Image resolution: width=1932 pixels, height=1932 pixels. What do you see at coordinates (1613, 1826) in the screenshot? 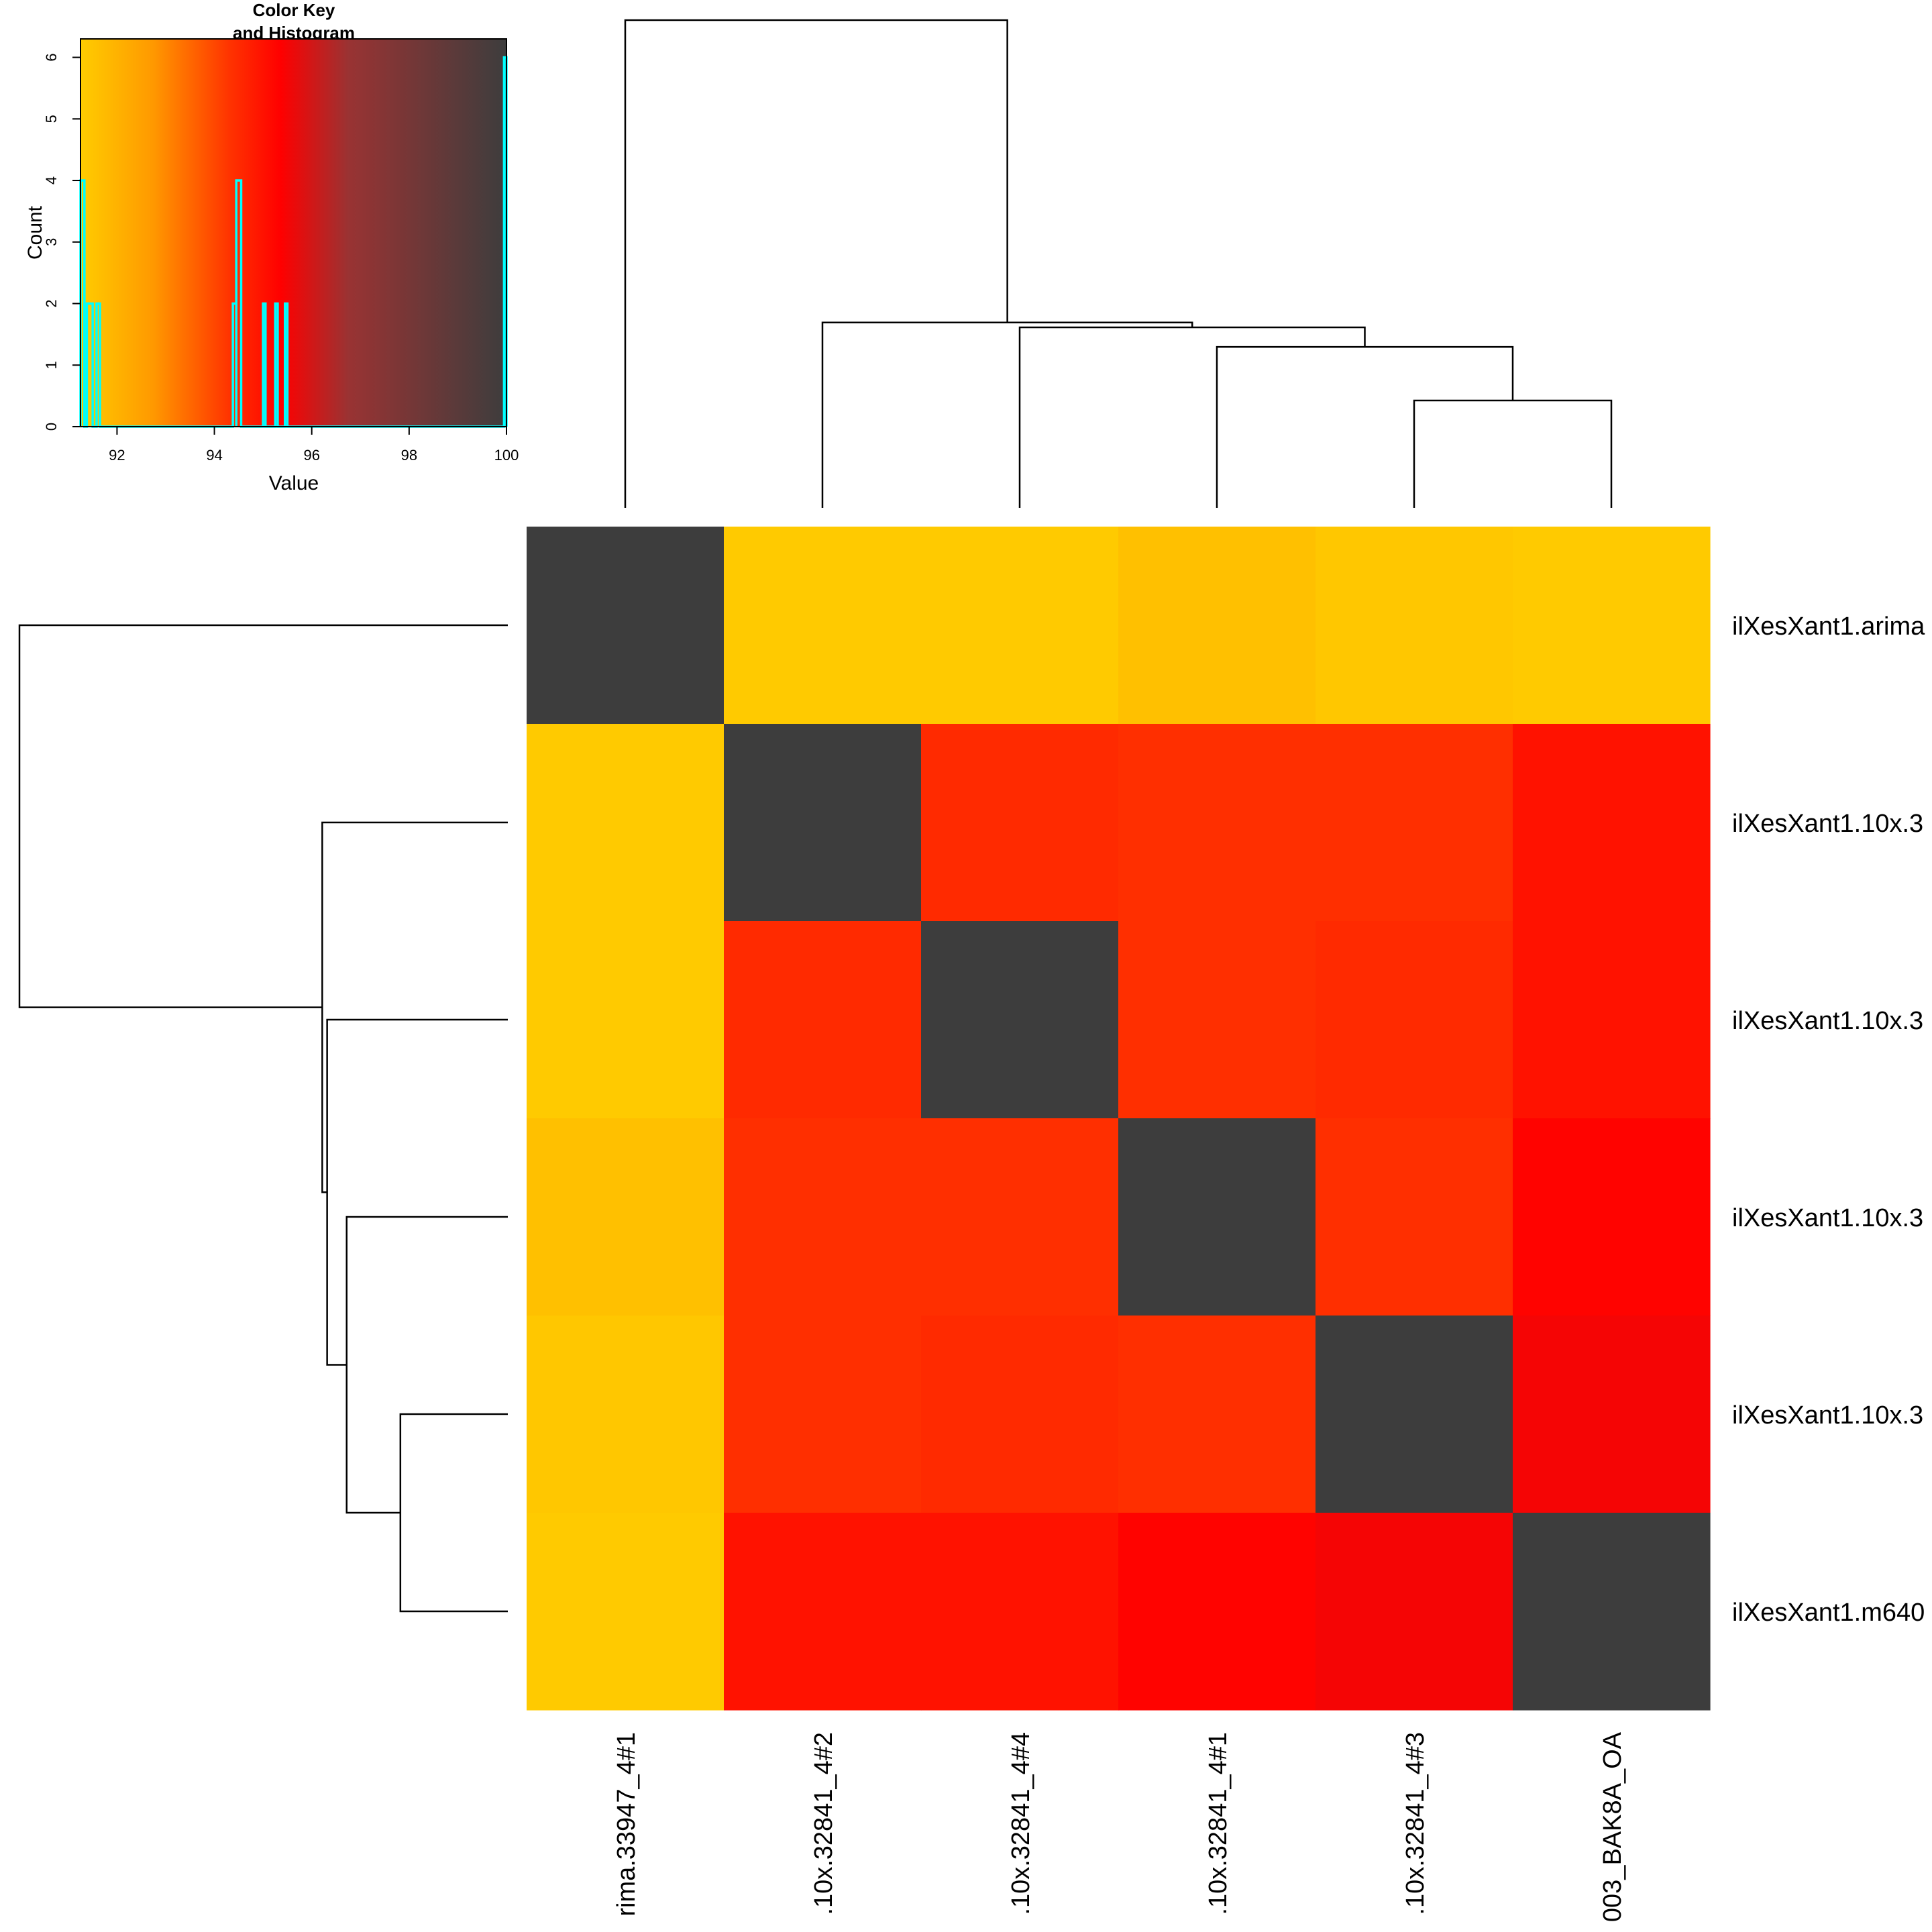
I see `column-label: 003_BAK8A_OA` at bounding box center [1613, 1826].